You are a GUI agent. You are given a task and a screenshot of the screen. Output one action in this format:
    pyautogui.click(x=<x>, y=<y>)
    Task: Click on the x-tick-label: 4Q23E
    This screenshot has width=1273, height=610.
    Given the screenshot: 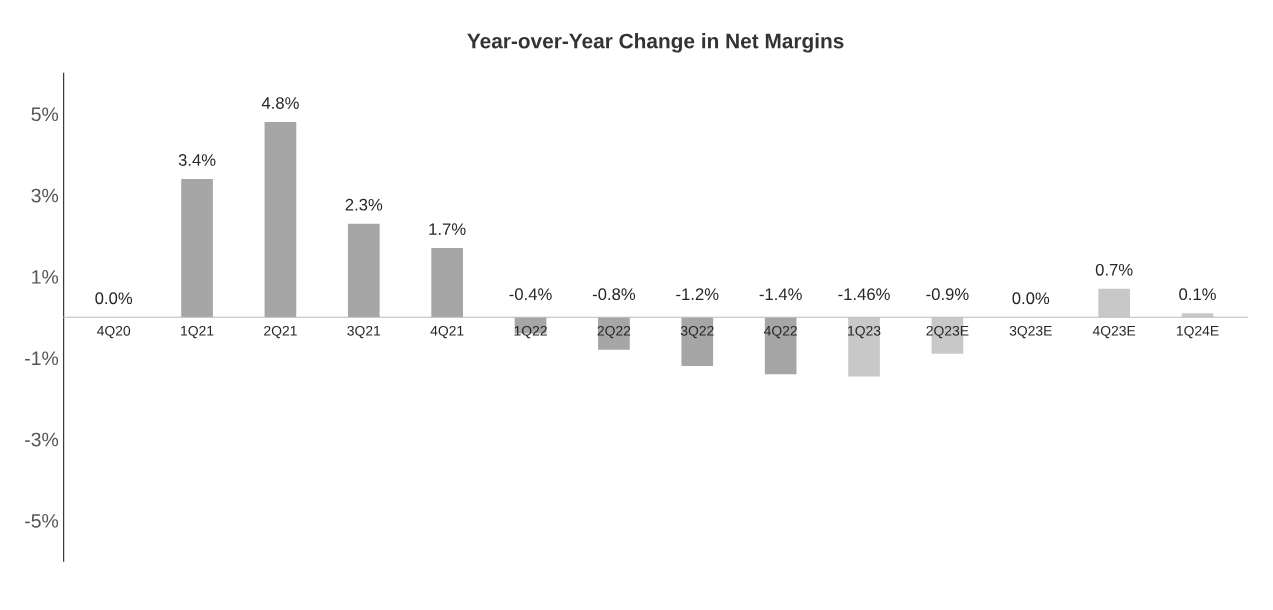 What is the action you would take?
    pyautogui.click(x=1114, y=332)
    